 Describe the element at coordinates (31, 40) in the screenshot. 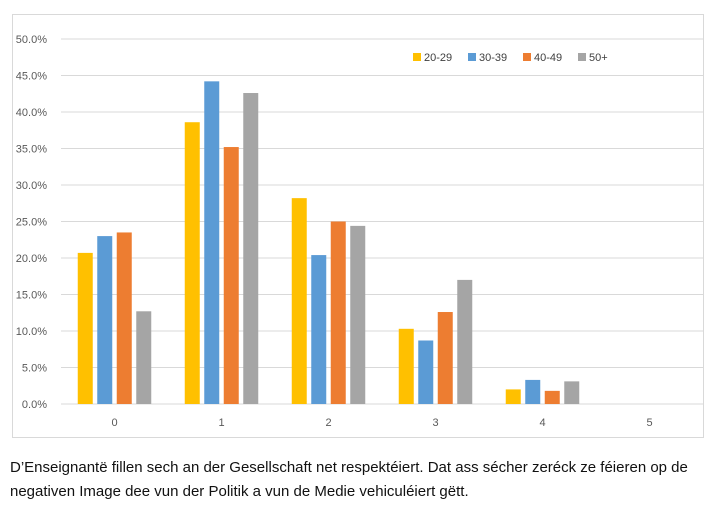

I see `y-tick-label: 50.0%` at that location.